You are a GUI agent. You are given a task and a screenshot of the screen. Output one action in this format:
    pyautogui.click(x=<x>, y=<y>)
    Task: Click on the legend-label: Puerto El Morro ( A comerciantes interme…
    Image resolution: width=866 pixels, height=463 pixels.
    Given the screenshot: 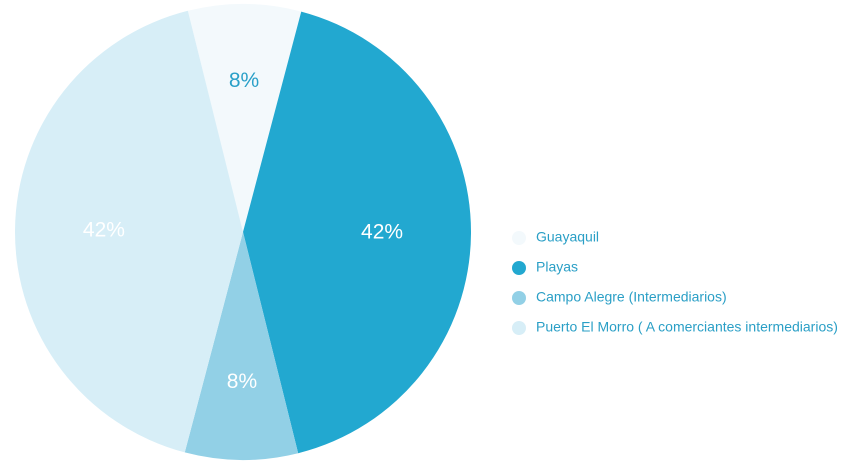 What is the action you would take?
    pyautogui.click(x=687, y=327)
    